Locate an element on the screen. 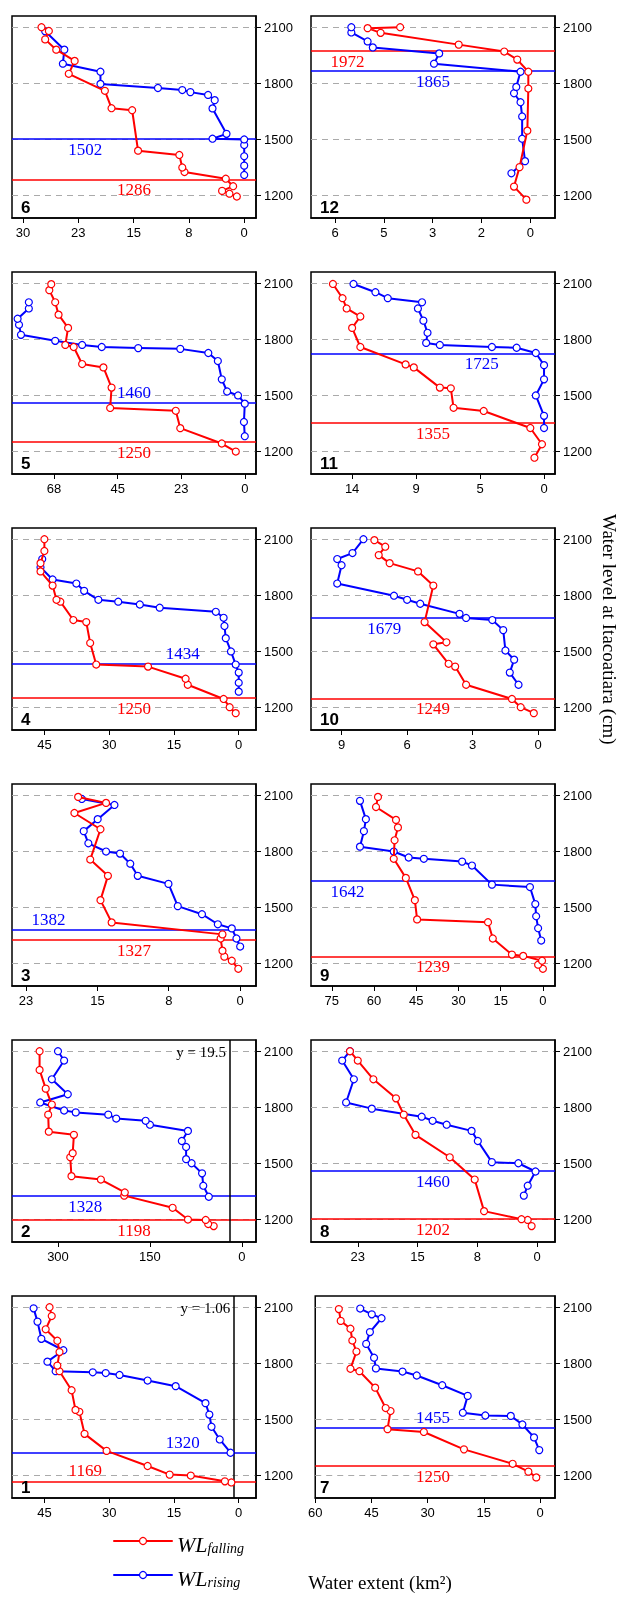 This screenshot has height=1618, width=626. ref-line-label: 1320 is located at coordinates (182, 1443).